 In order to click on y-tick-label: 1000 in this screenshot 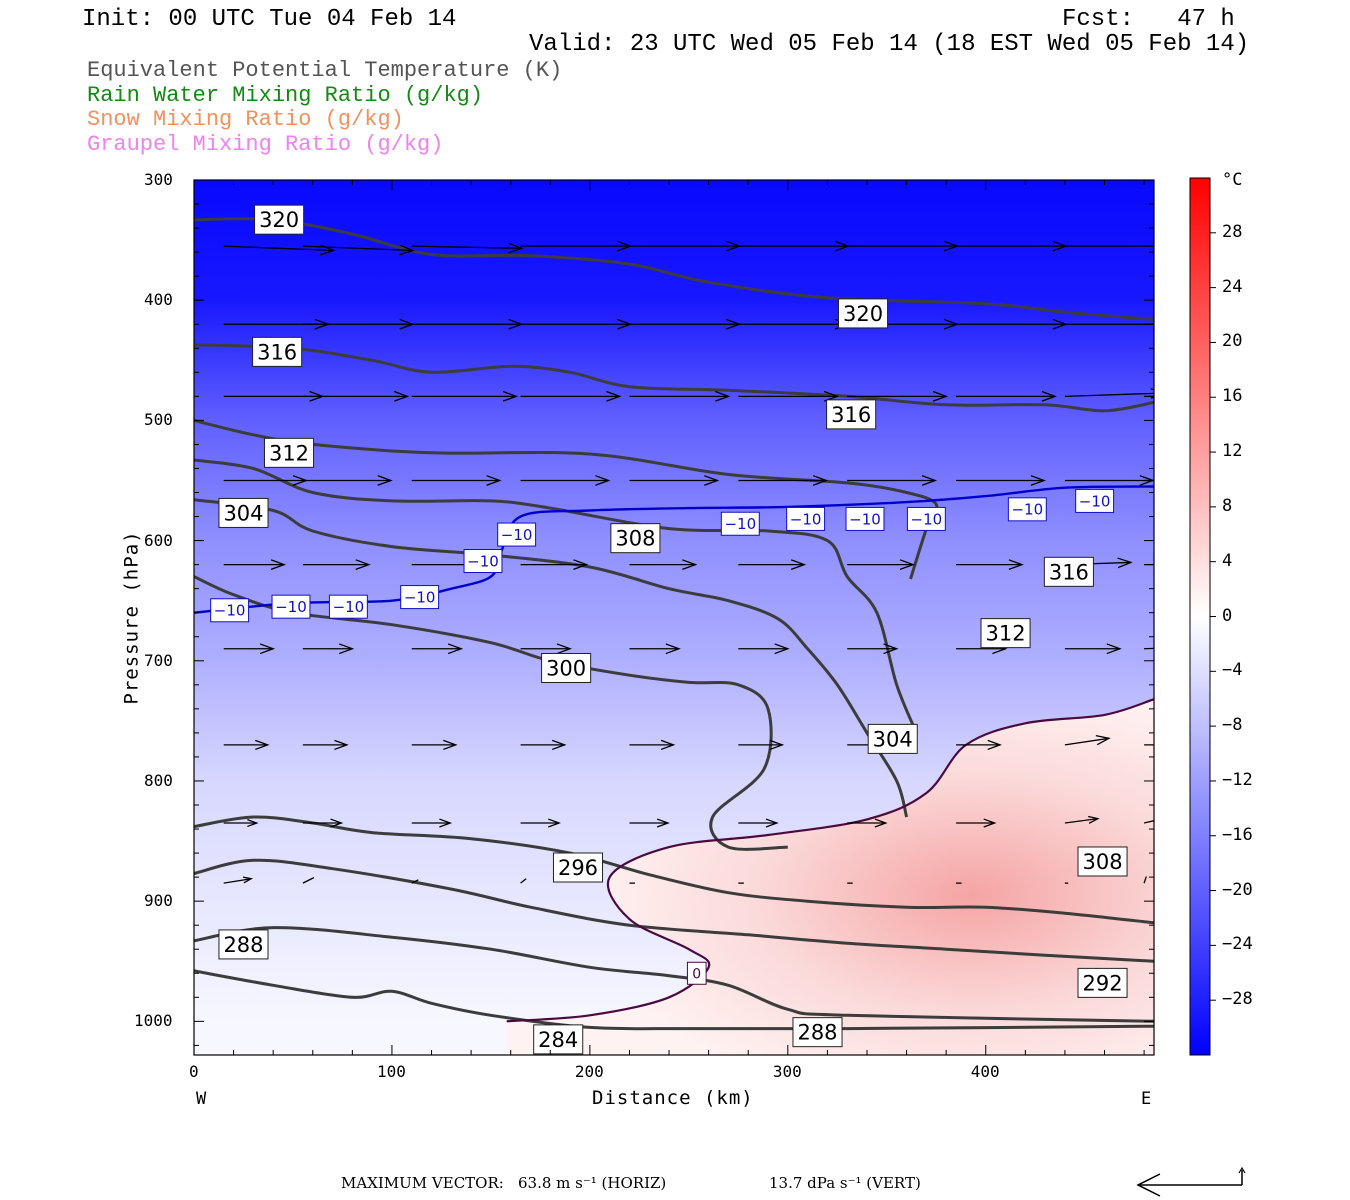, I will do `click(153, 1021)`.